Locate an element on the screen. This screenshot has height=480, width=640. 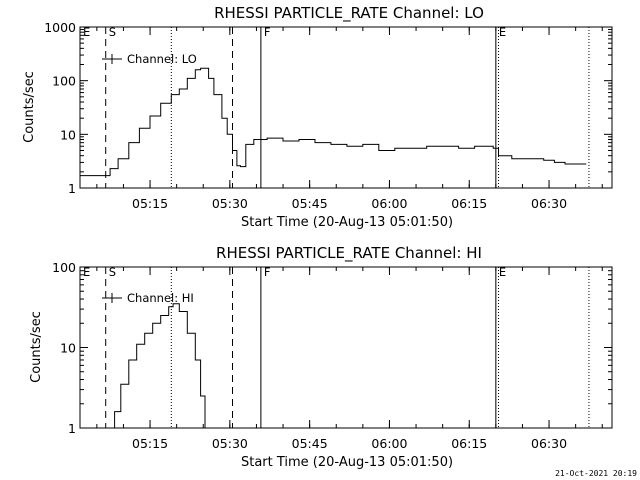
y-tick-label: 1000 is located at coordinates (60, 27).